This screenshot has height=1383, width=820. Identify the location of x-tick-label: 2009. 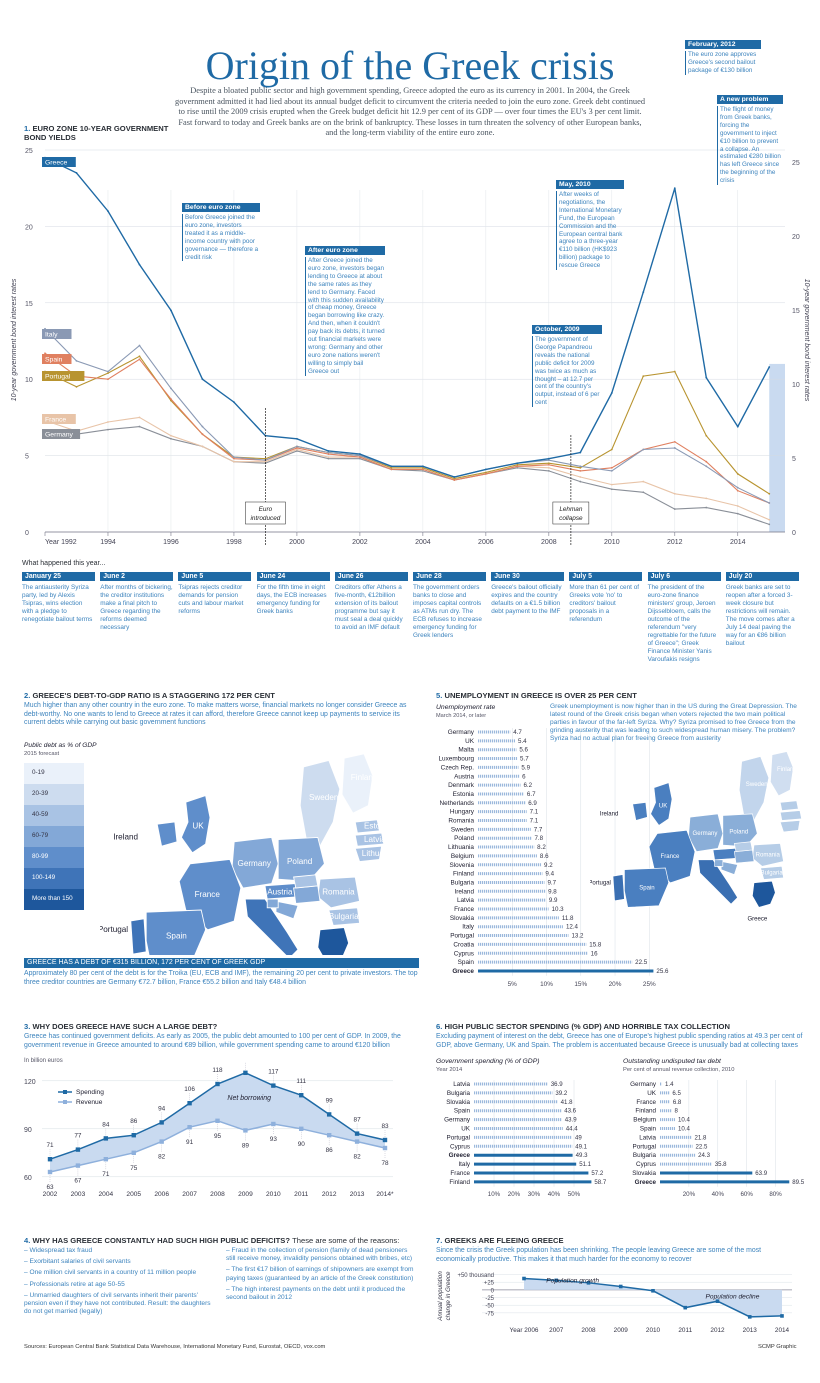
(621, 1330).